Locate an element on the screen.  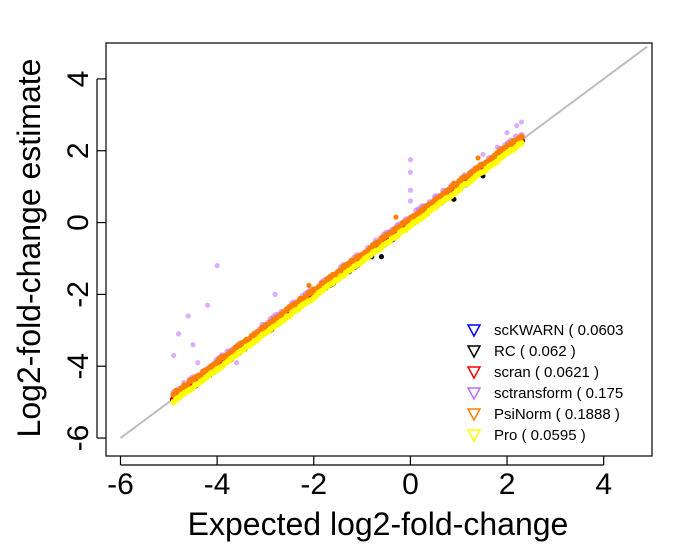
legend-label: Pro ( 0.0595 ) is located at coordinates (540, 435).